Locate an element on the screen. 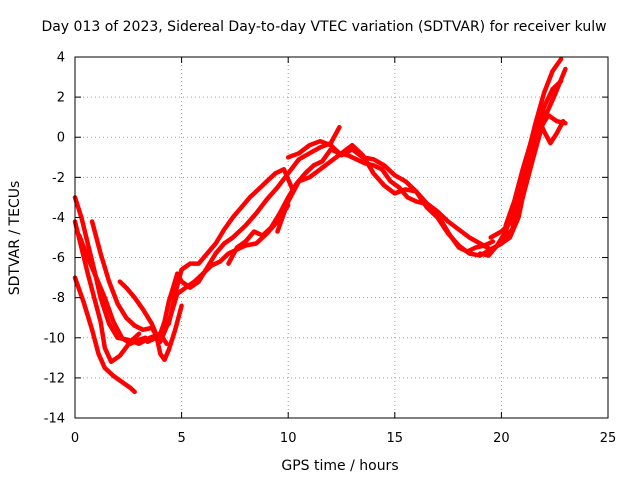 The height and width of the screenshot is (480, 640). x-tick-label: 15 is located at coordinates (395, 438).